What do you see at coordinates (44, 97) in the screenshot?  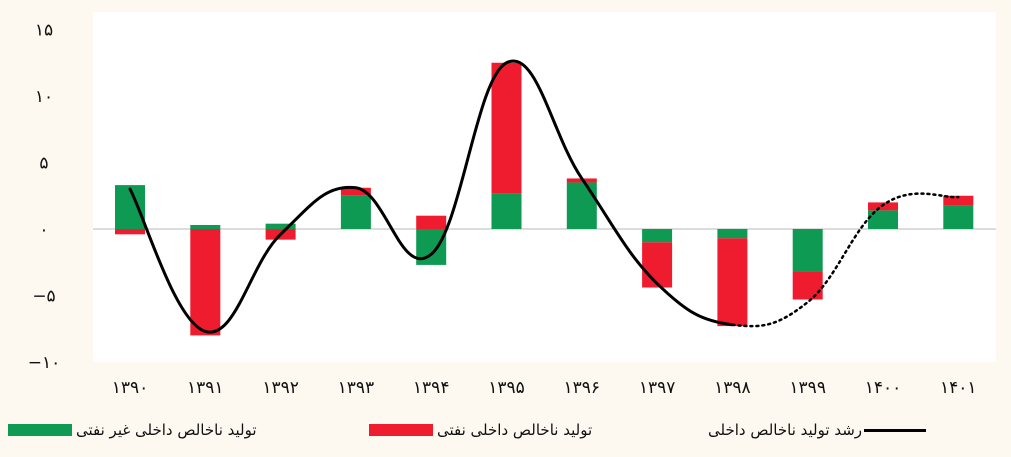 I see `y-tick-label: ۱۰` at bounding box center [44, 97].